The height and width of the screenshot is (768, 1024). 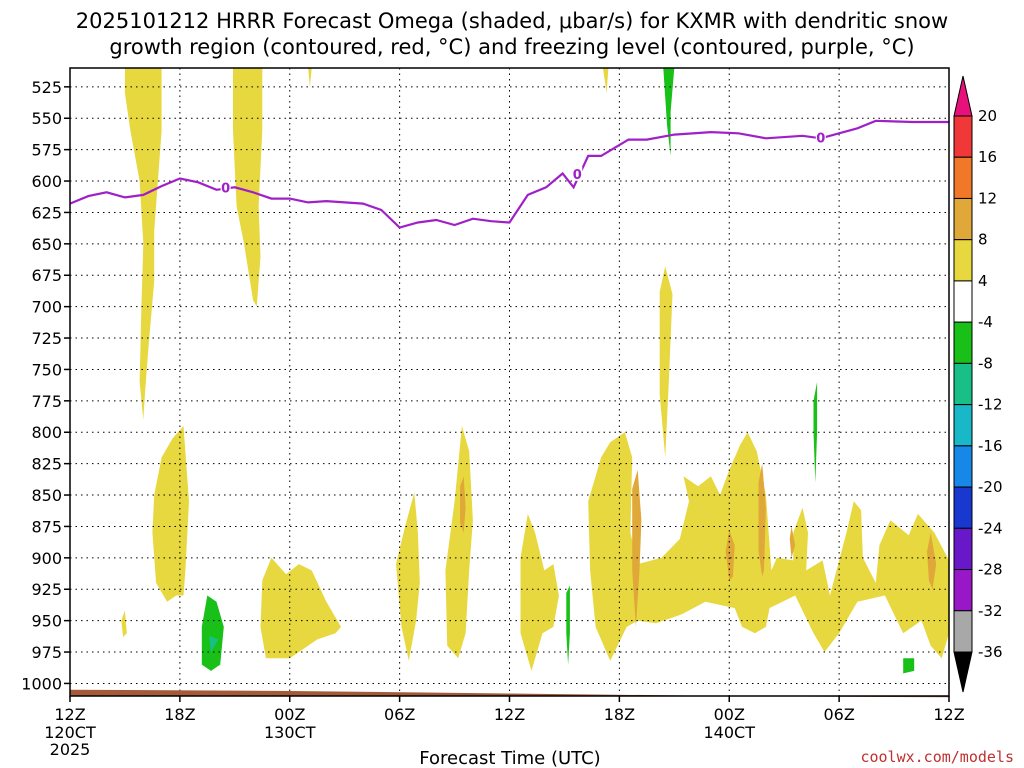 What do you see at coordinates (46, 558) in the screenshot?
I see `y-tick-label: 900` at bounding box center [46, 558].